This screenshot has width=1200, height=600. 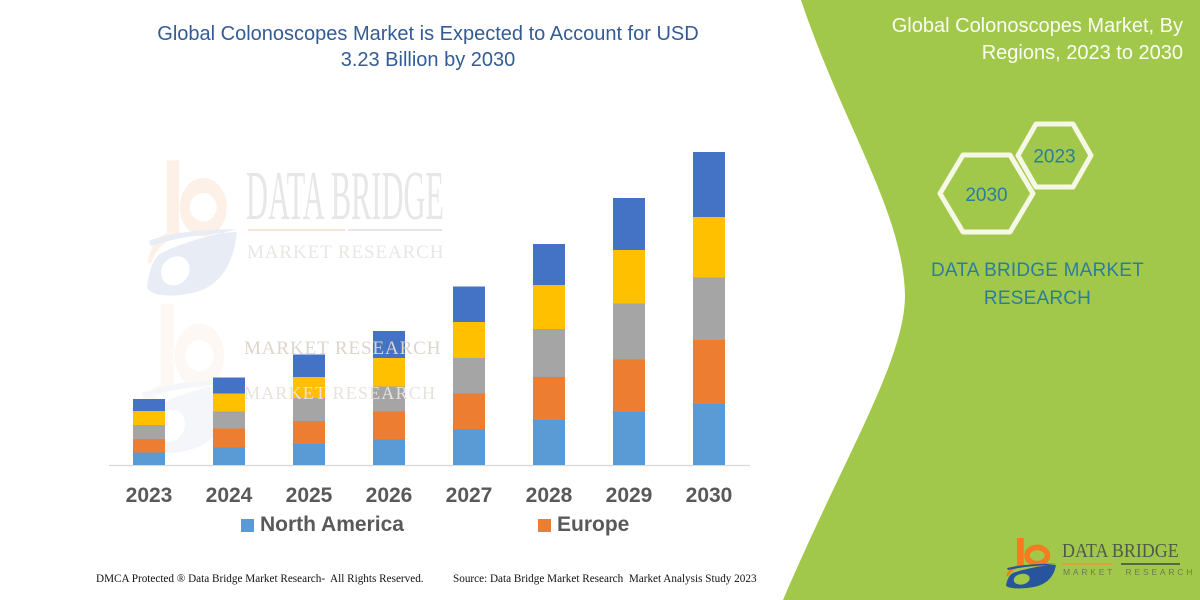 I want to click on svg-text: 2023, so click(x=1054, y=157).